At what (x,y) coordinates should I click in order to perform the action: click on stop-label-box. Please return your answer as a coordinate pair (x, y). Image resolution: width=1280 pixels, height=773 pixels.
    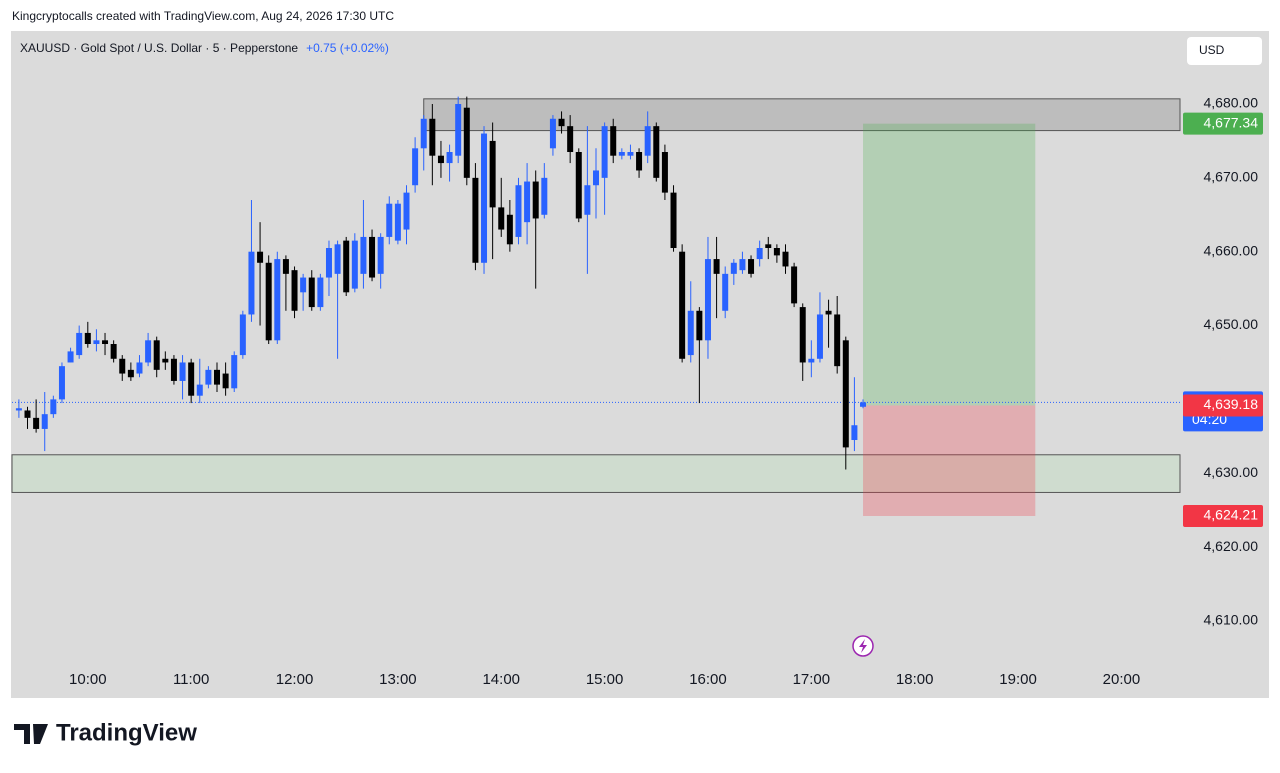
    Looking at the image, I should click on (1223, 515).